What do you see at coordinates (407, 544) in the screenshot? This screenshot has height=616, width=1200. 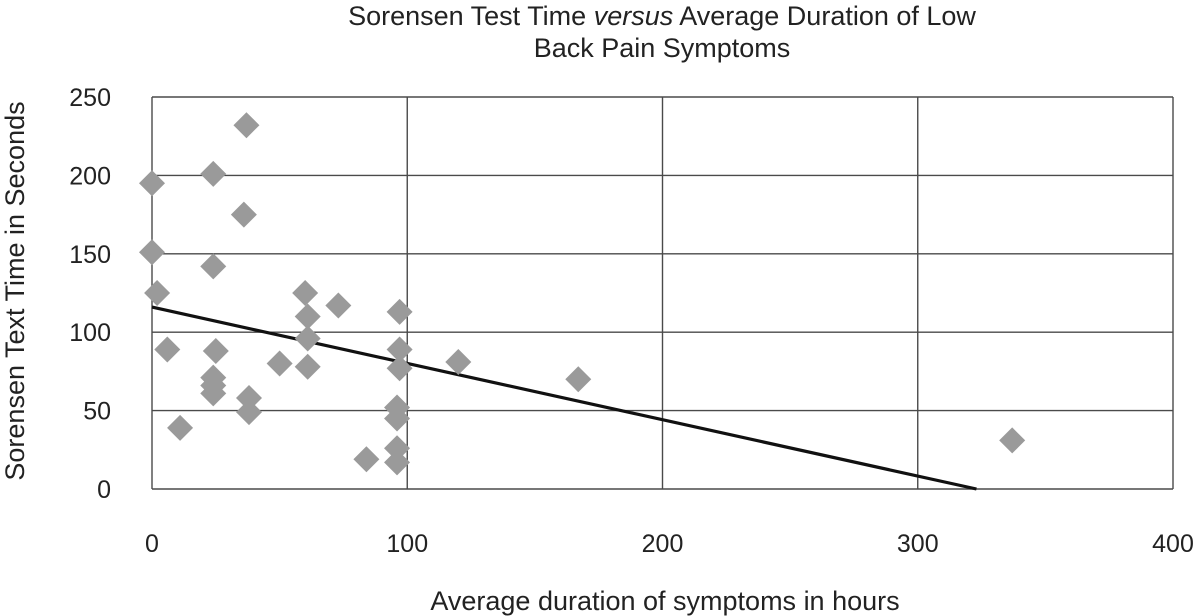 I see `x-tick-label: 100` at bounding box center [407, 544].